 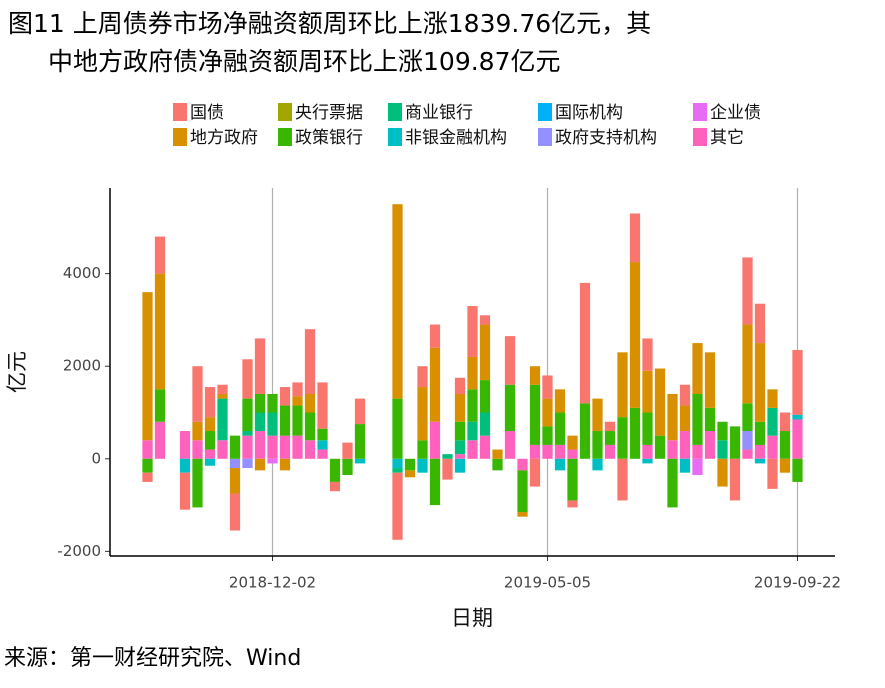 What do you see at coordinates (82, 366) in the screenshot?
I see `y-tick-label: 2000` at bounding box center [82, 366].